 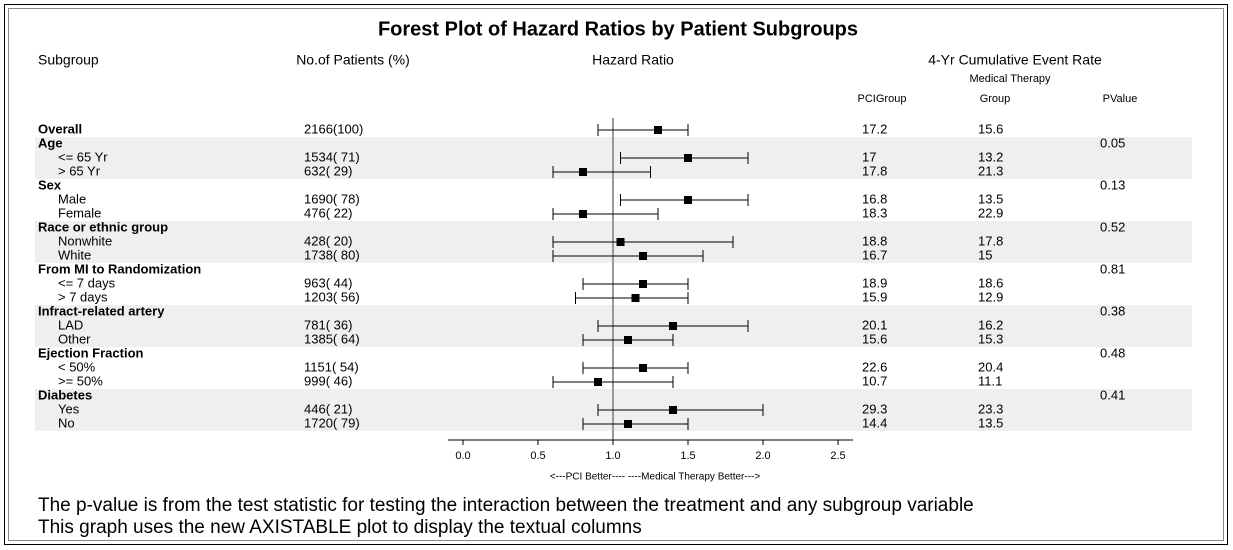 I want to click on medical-rate: 15, so click(x=985, y=254).